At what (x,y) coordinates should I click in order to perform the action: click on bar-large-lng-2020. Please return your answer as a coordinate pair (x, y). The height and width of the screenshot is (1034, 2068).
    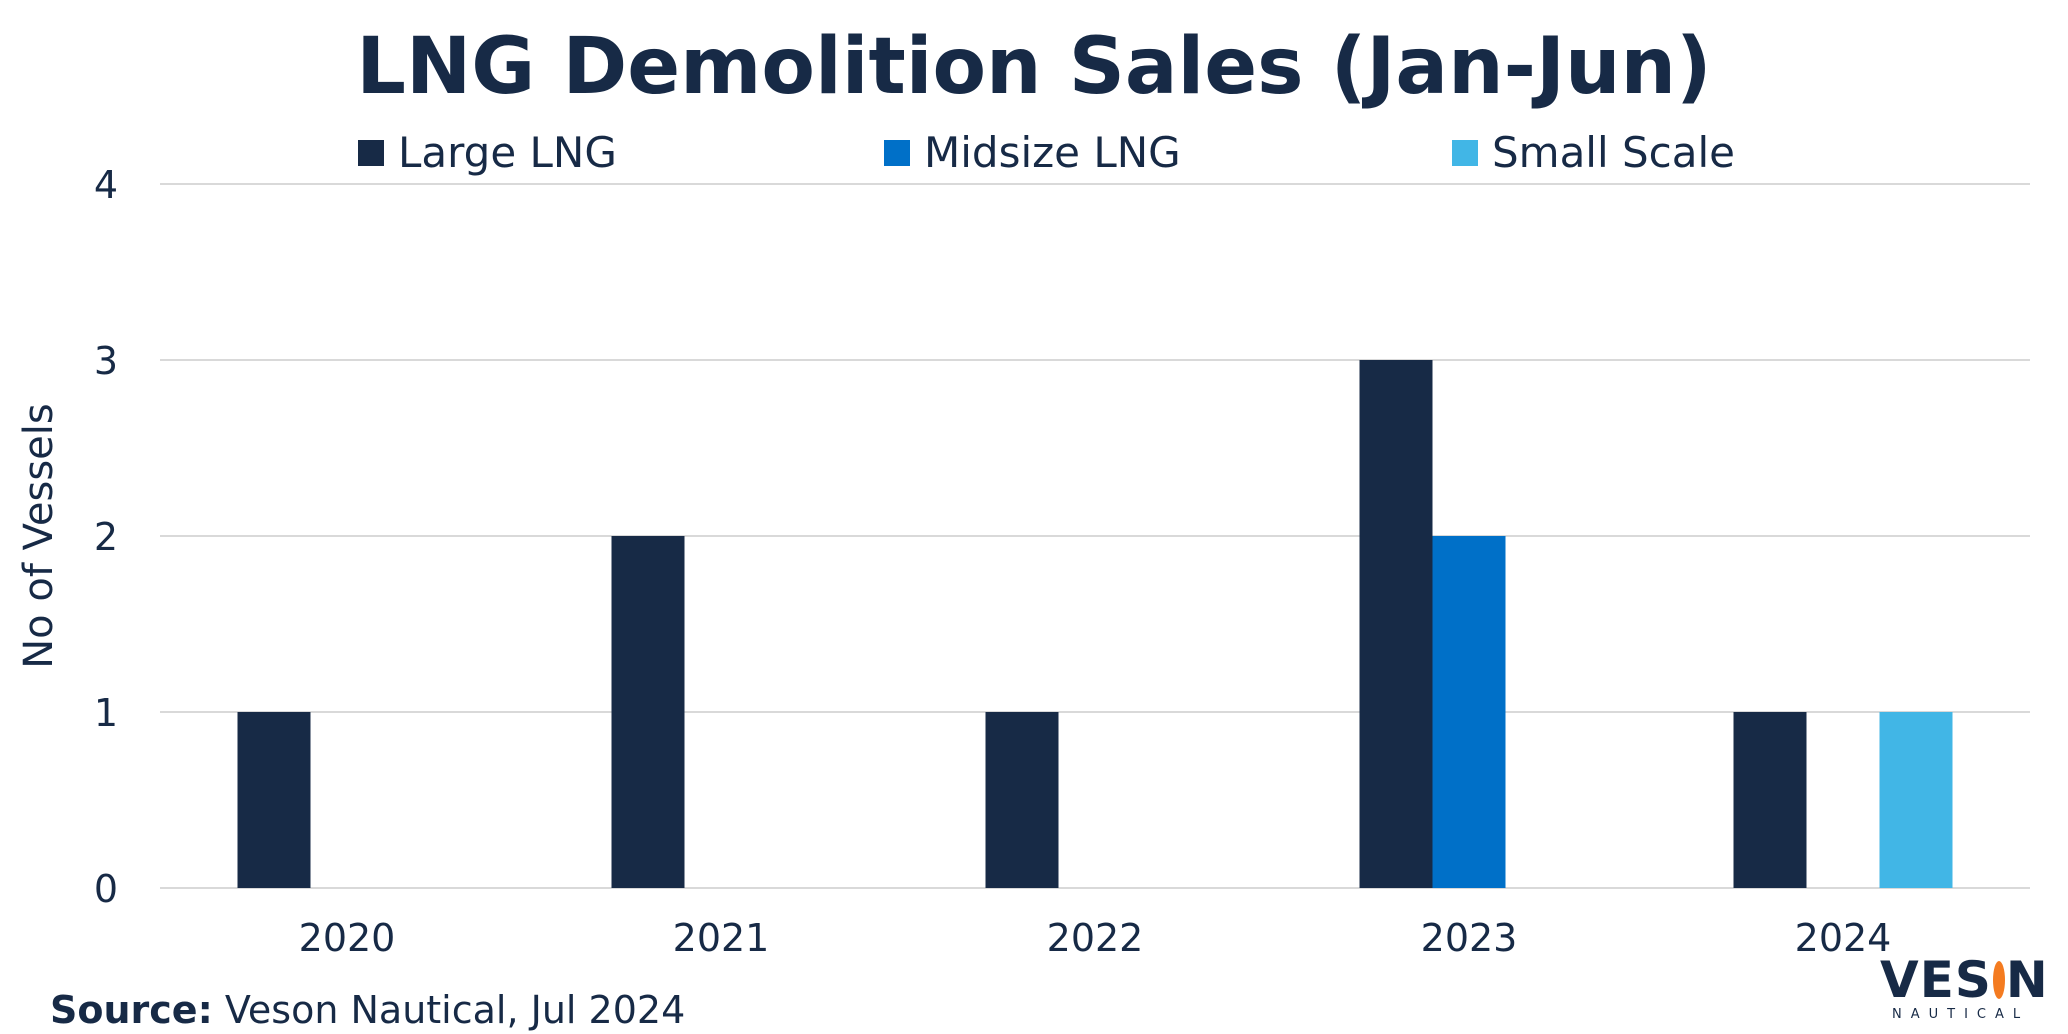
    Looking at the image, I should click on (274, 800).